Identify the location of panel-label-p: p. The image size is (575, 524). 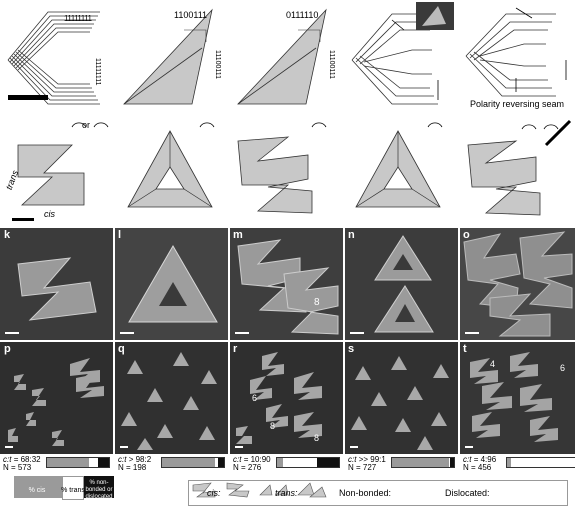
(7, 349).